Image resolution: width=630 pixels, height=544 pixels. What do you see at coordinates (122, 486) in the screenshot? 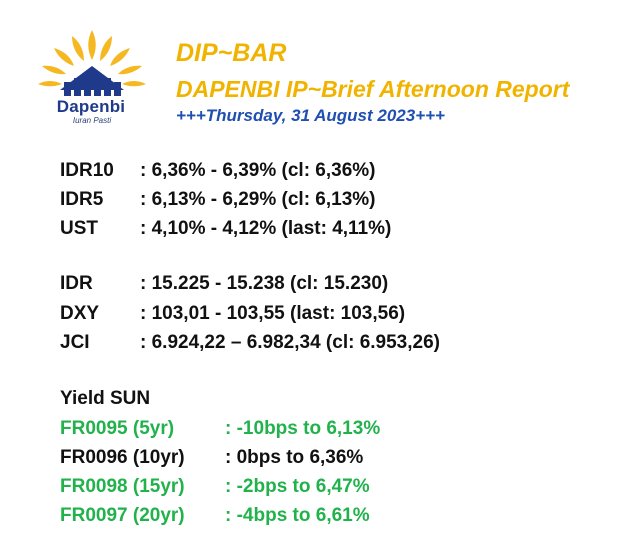
I see `sun-label: FR0098 (15yr)` at bounding box center [122, 486].